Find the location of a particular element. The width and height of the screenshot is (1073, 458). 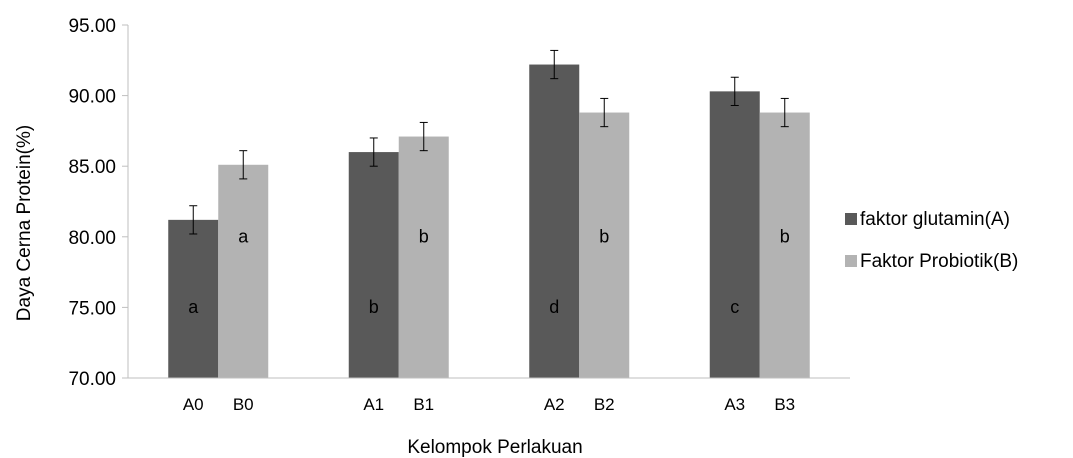

legend-label: faktor glutamin(A) is located at coordinates (935, 219).